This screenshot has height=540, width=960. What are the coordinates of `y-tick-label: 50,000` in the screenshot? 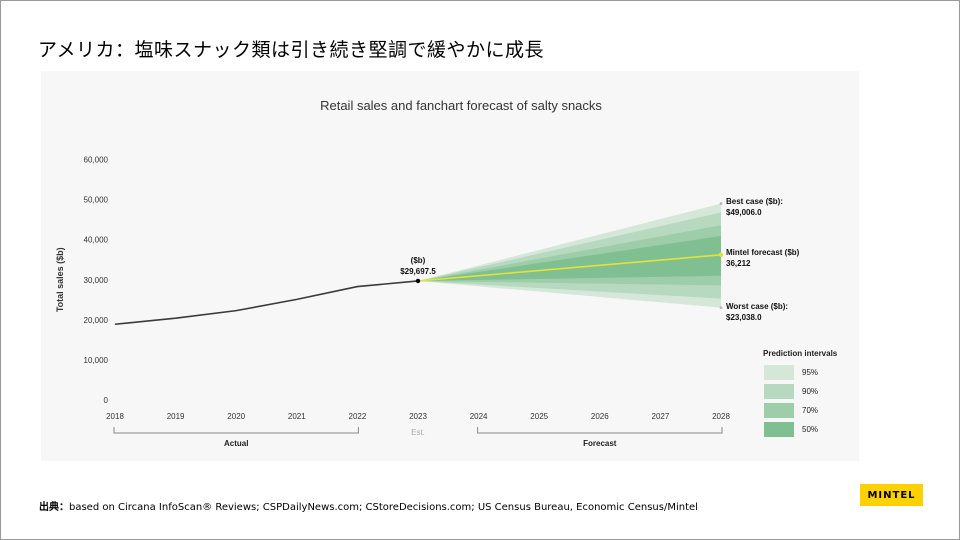 It's located at (96, 200).